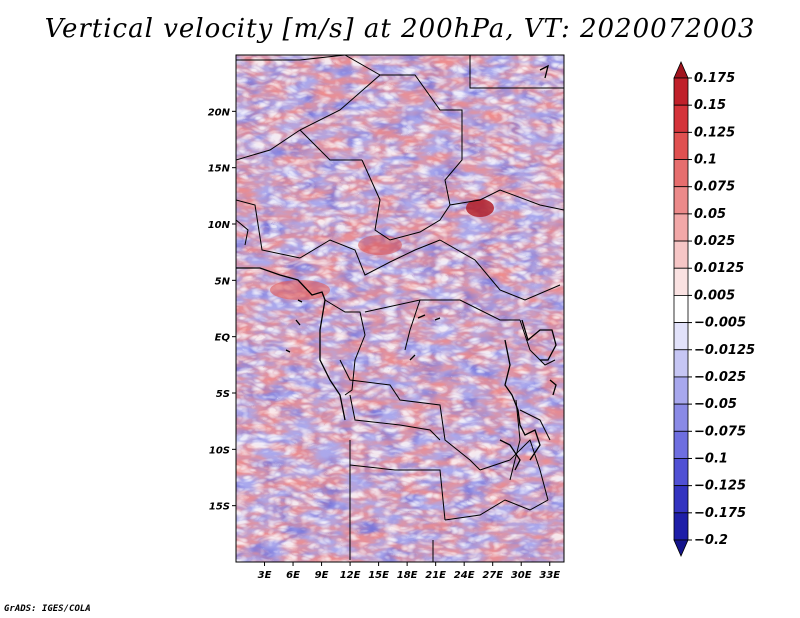 This screenshot has width=800, height=618. I want to click on colorbar-label: 0.05, so click(710, 214).